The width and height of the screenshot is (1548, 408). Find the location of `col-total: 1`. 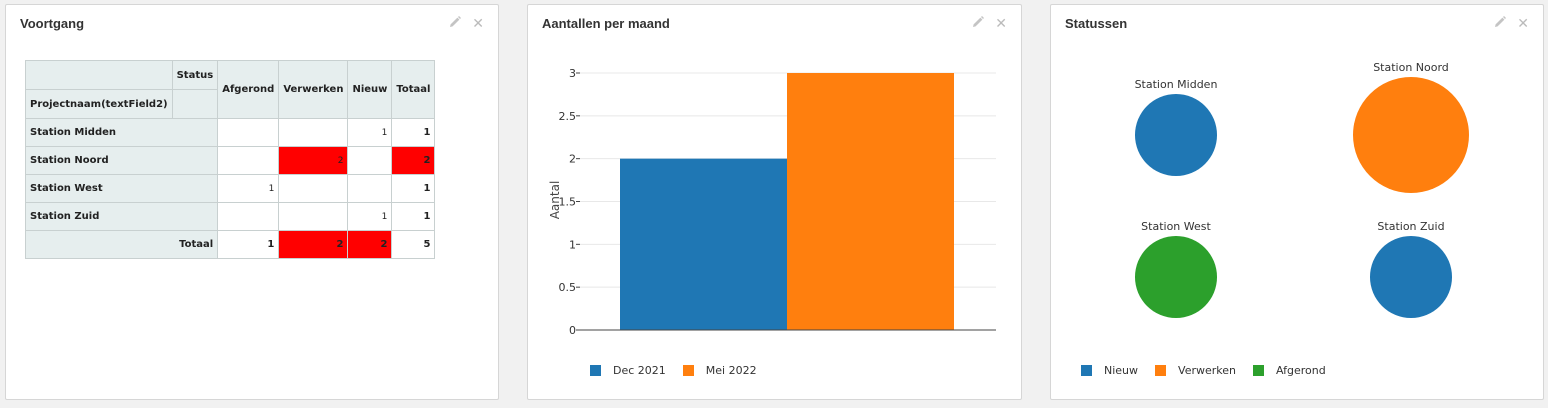

col-total: 1 is located at coordinates (248, 244).